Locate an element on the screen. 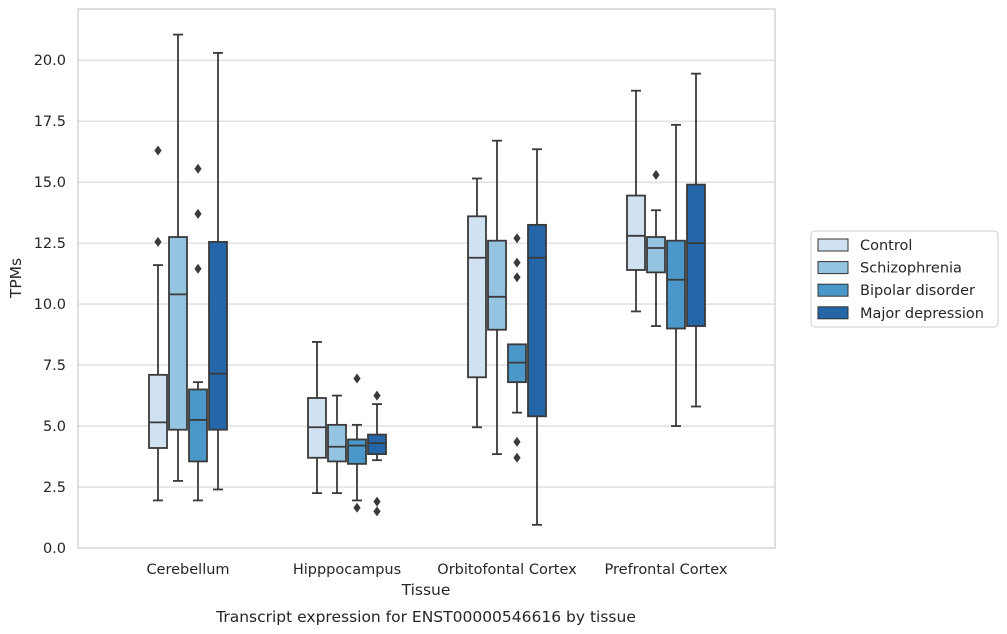 The image size is (1007, 634). y-tick-label: 10.0 is located at coordinates (50, 305).